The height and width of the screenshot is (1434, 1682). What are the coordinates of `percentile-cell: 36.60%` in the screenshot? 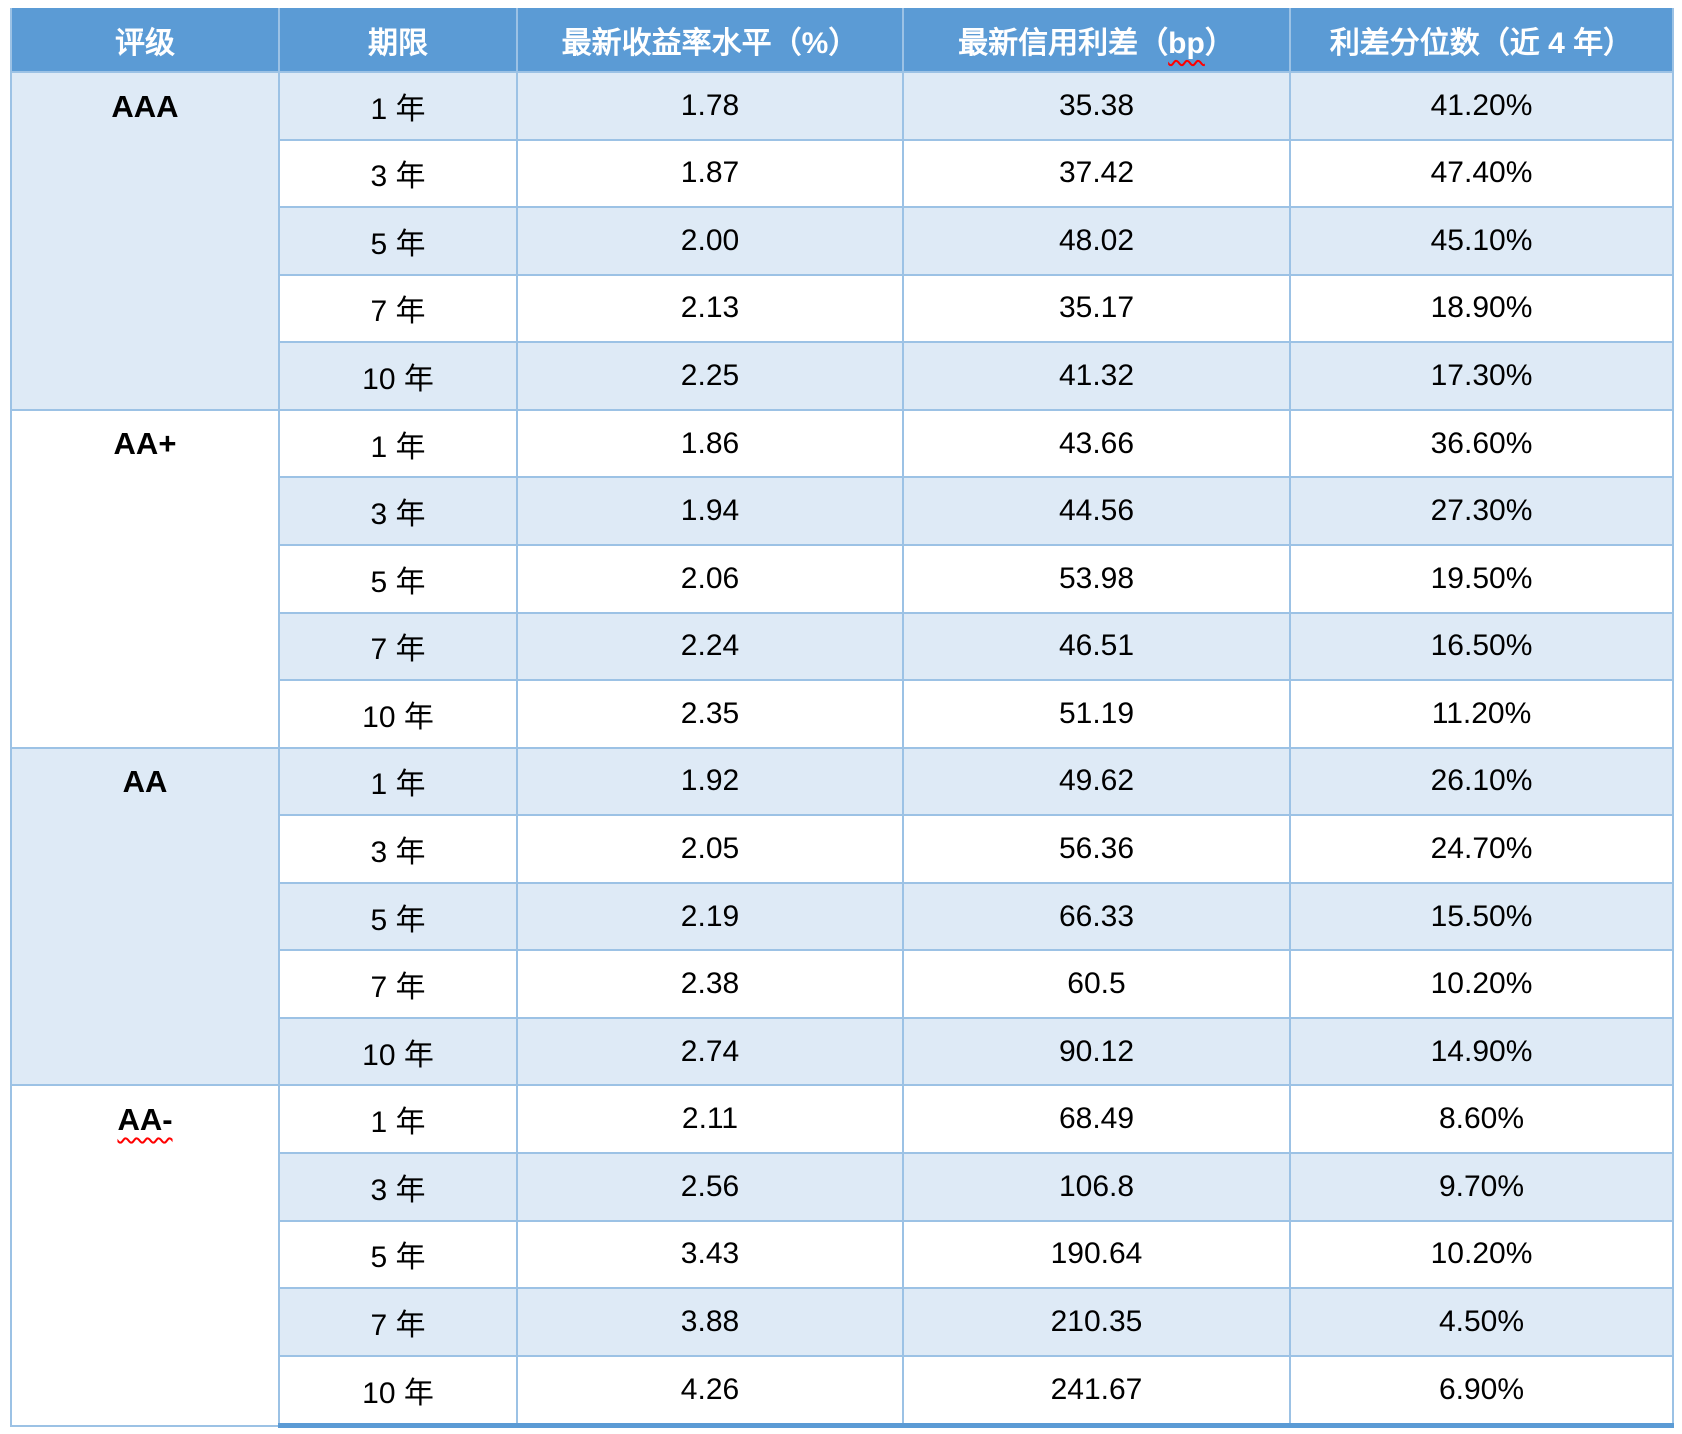 It's located at (1481, 443).